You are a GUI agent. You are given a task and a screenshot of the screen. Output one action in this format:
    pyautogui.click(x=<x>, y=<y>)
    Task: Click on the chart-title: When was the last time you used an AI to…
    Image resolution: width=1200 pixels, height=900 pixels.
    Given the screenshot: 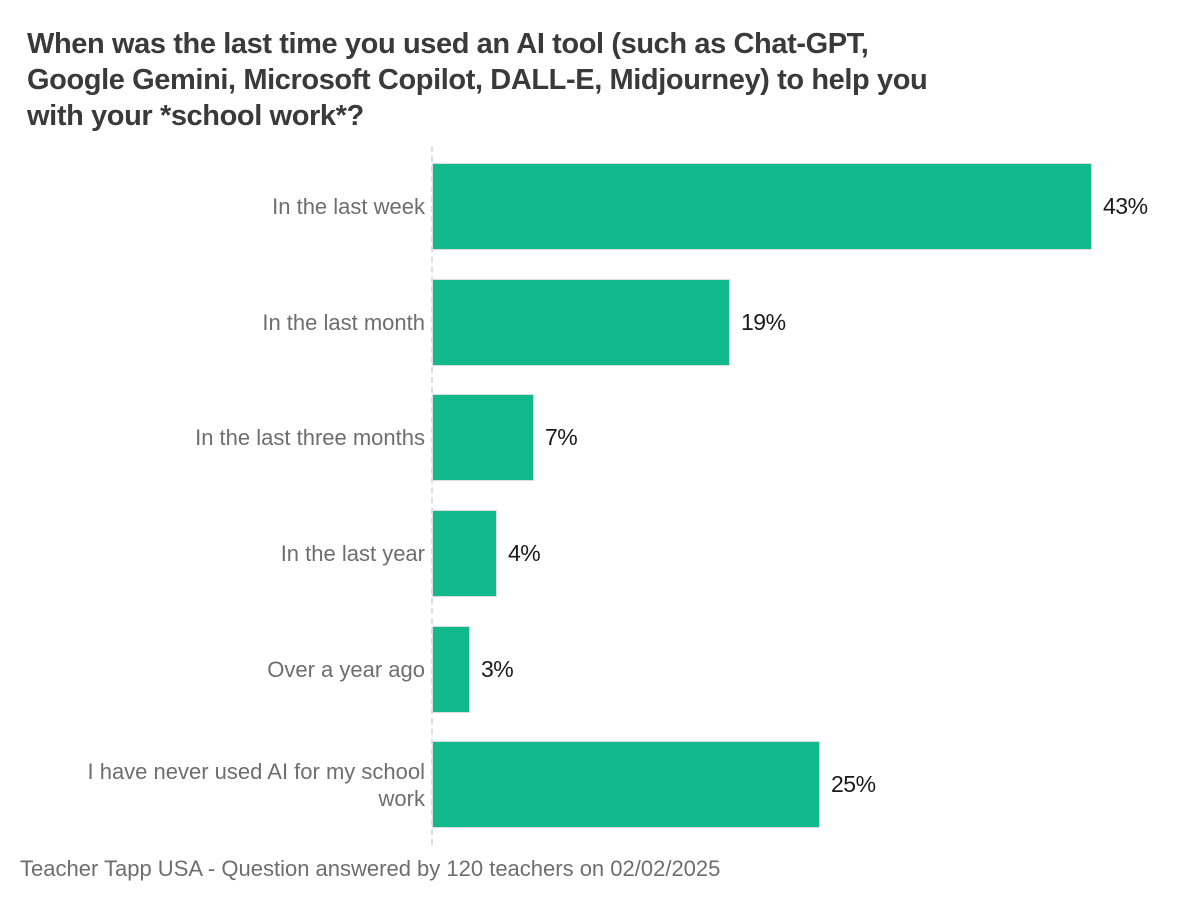 What is the action you would take?
    pyautogui.click(x=604, y=80)
    